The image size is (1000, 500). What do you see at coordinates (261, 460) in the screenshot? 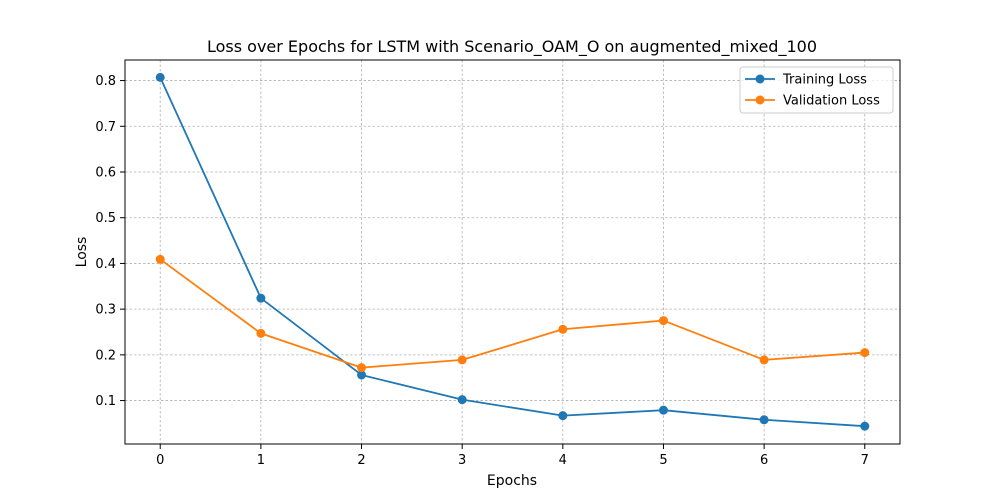
I see `x-tick-label: 1` at bounding box center [261, 460].